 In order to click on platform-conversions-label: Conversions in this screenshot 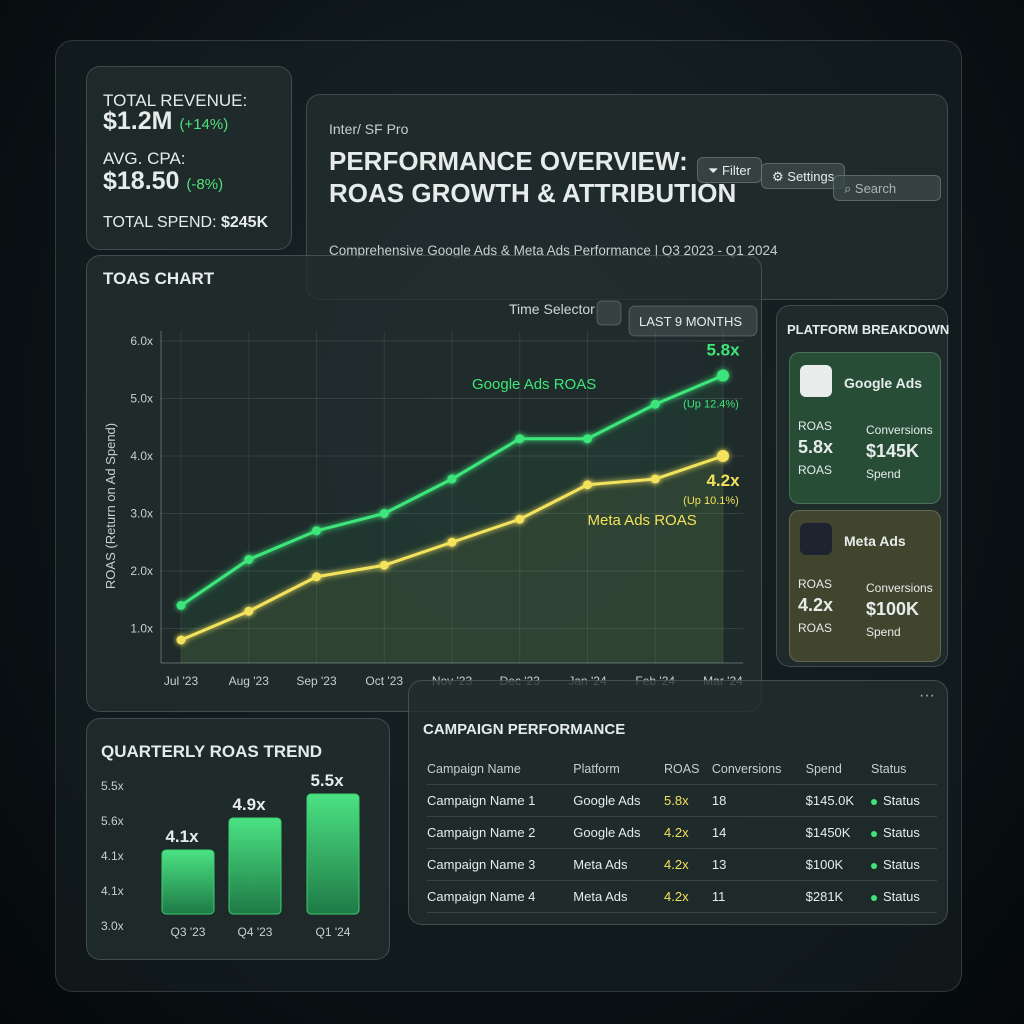, I will do `click(899, 430)`.